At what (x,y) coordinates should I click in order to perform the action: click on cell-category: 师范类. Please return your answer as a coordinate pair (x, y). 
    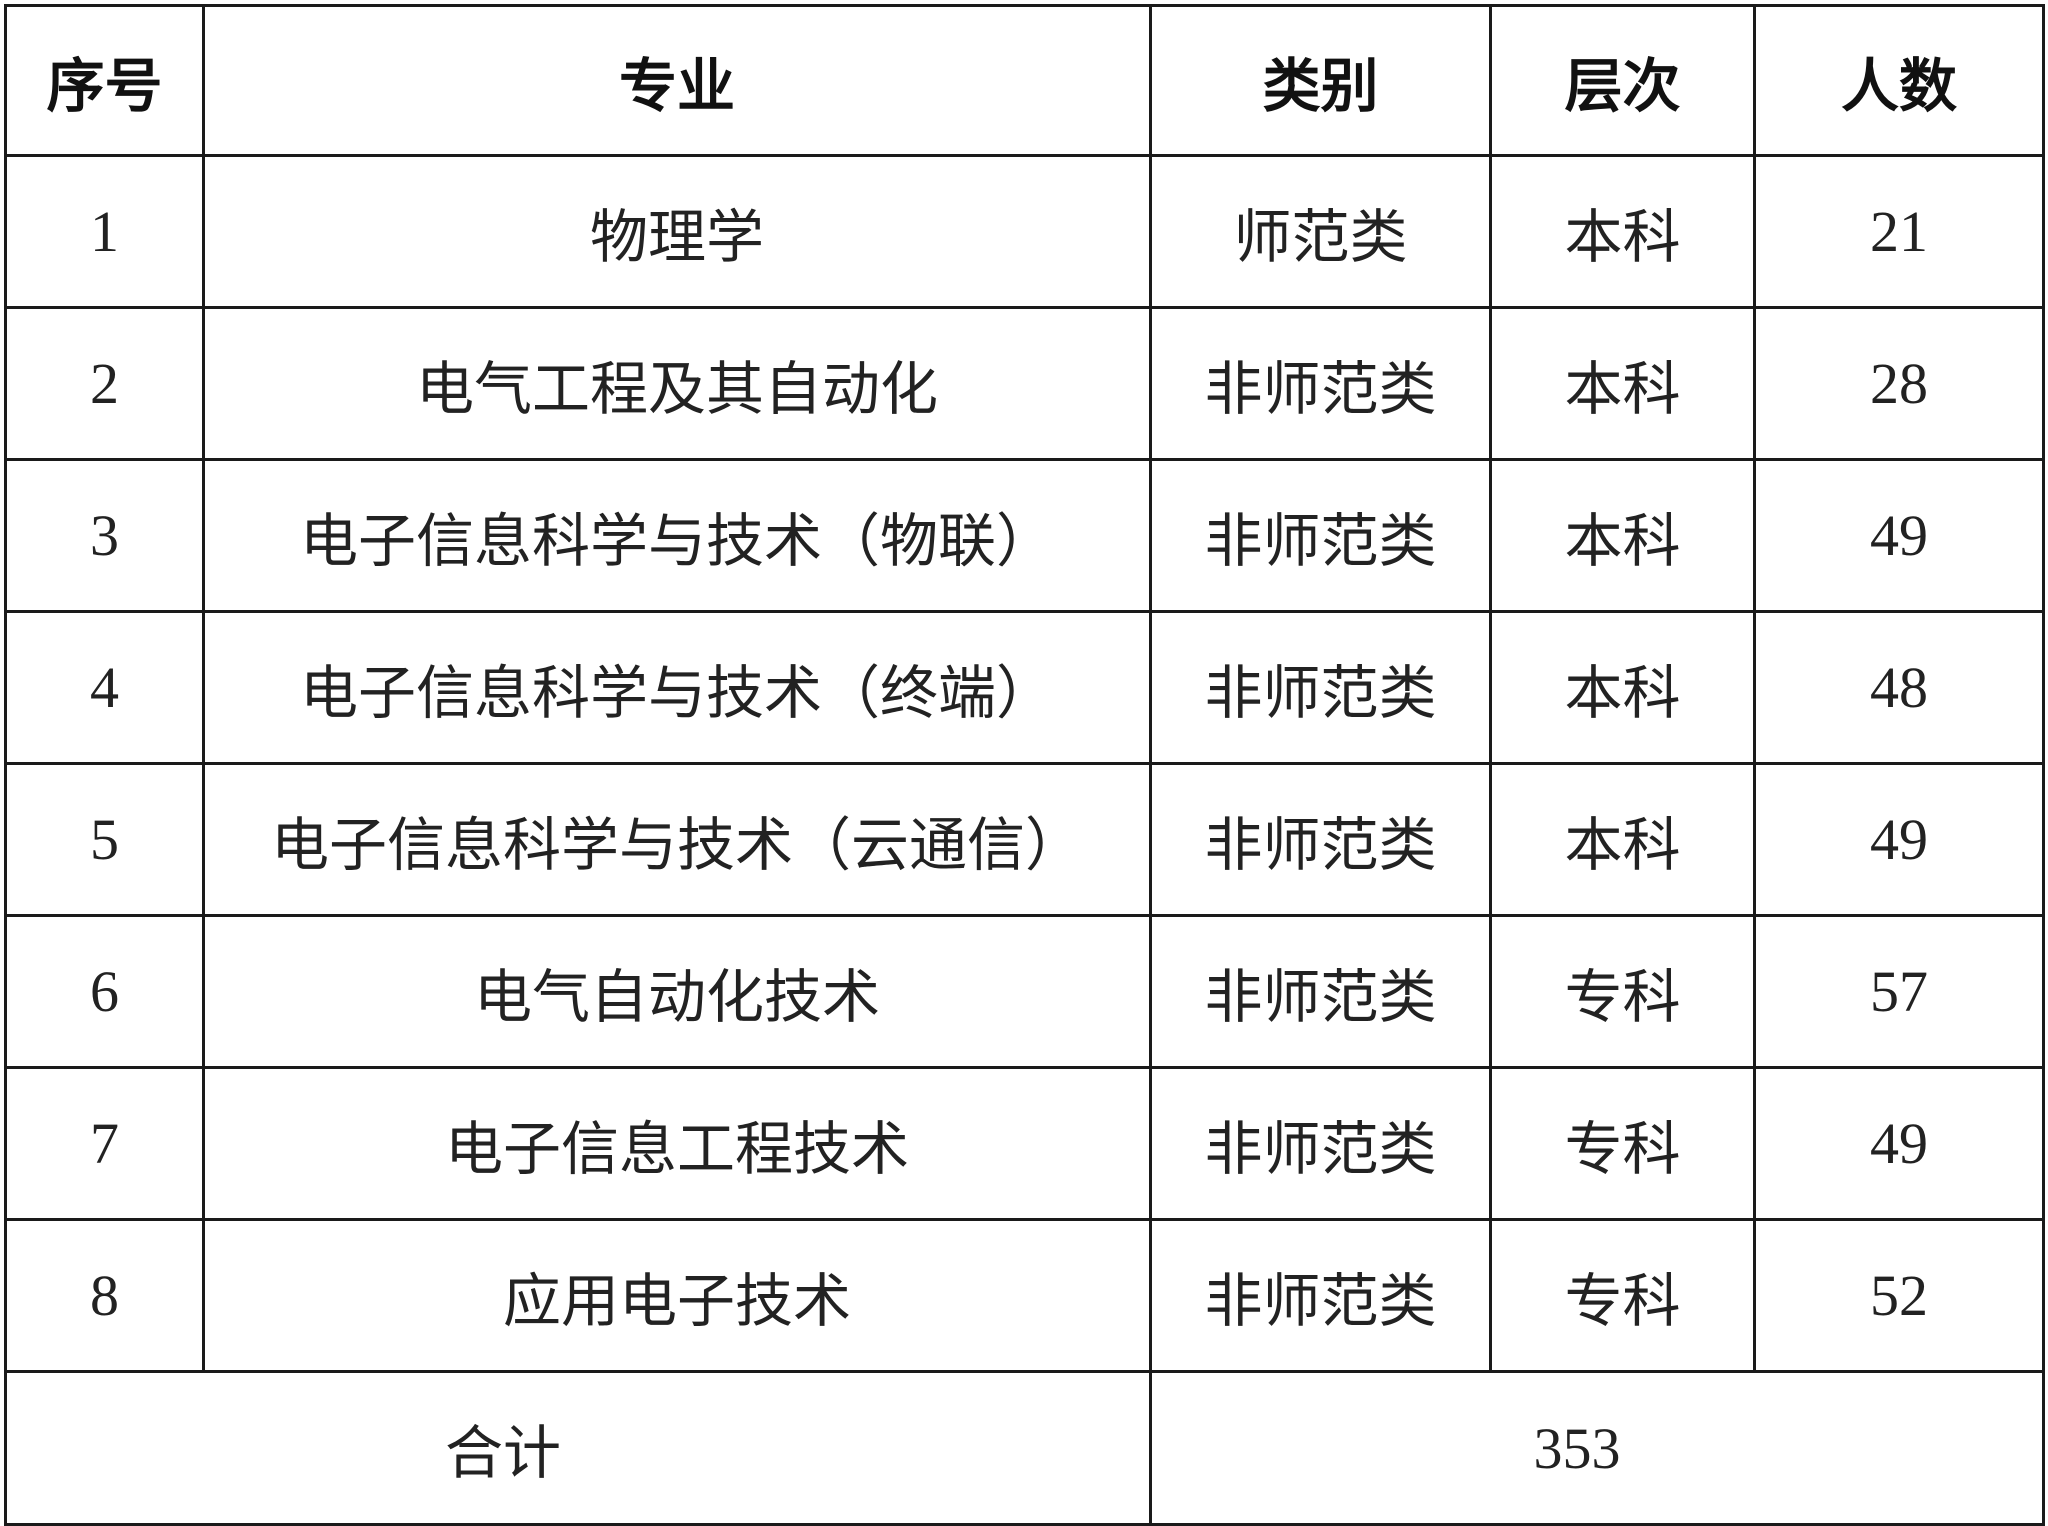
    Looking at the image, I should click on (1320, 231).